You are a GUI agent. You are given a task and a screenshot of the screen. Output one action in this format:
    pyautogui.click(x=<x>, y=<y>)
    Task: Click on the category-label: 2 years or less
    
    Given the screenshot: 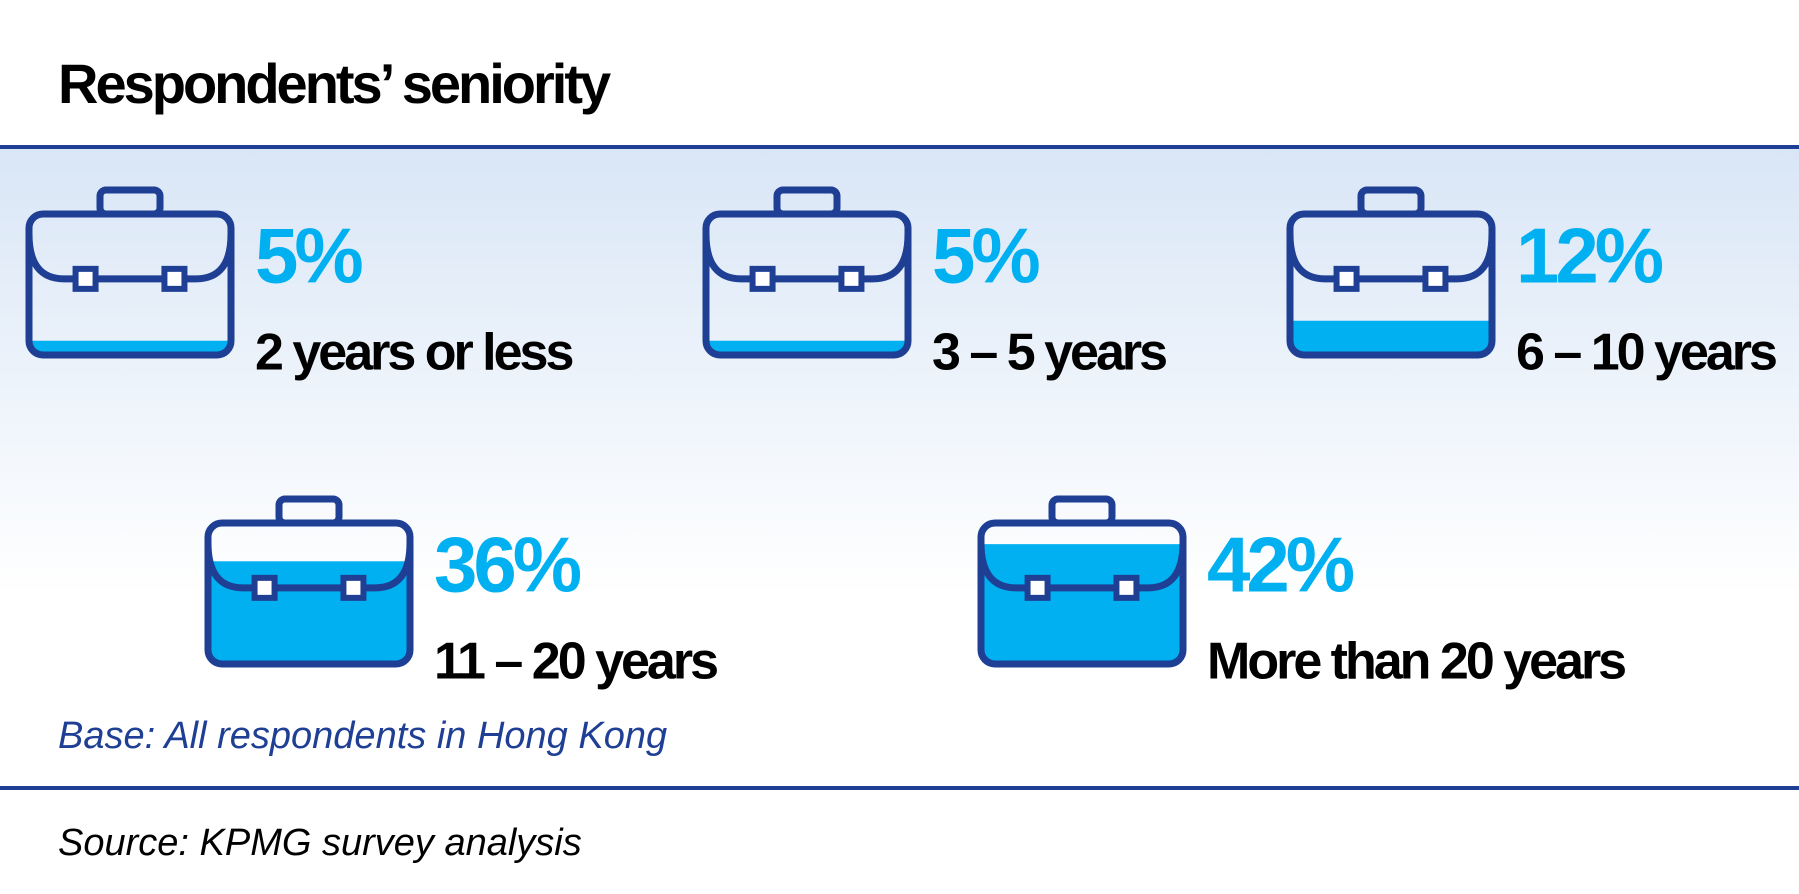 What is the action you would take?
    pyautogui.click(x=413, y=353)
    